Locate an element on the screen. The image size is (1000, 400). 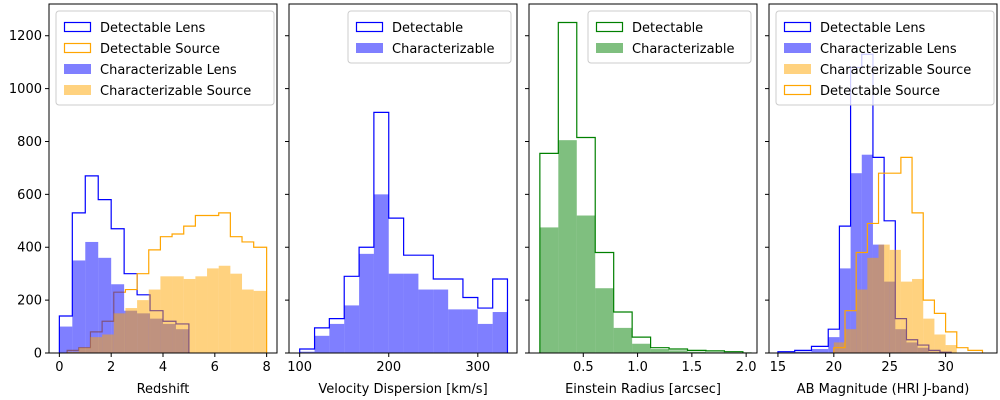
series-characterizable-source is located at coordinates (167, 309).